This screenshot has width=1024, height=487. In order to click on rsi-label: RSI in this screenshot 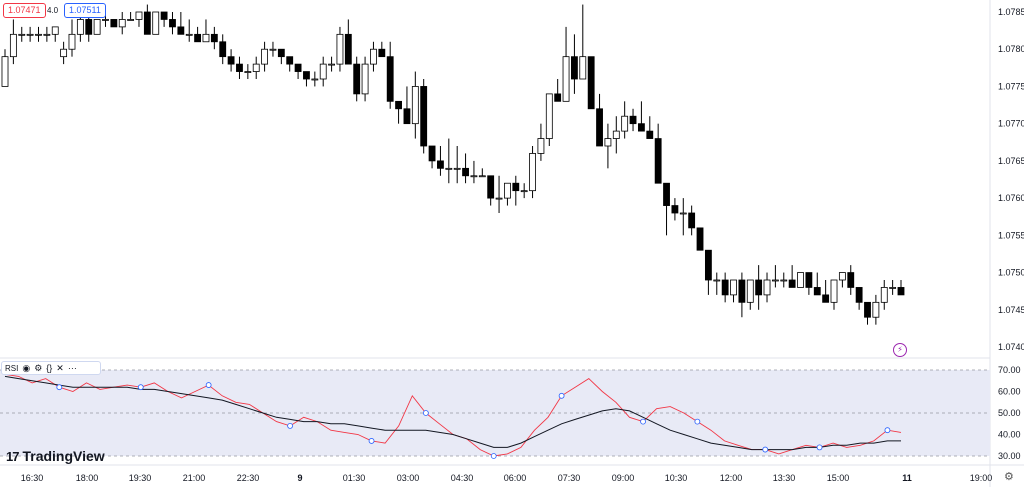, I will do `click(12, 368)`.